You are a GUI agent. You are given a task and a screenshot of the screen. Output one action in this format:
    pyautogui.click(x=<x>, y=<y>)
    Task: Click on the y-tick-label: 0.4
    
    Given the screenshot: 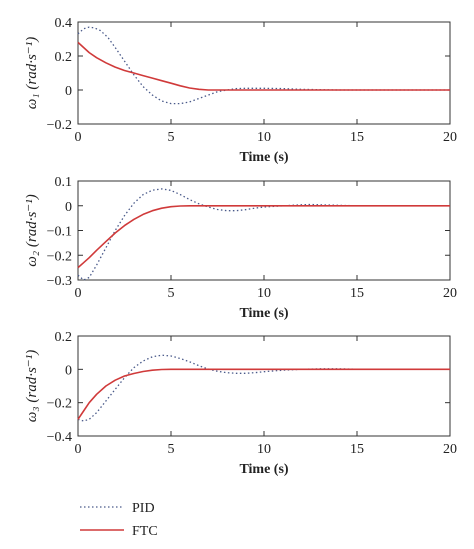 What is the action you would take?
    pyautogui.click(x=64, y=23)
    